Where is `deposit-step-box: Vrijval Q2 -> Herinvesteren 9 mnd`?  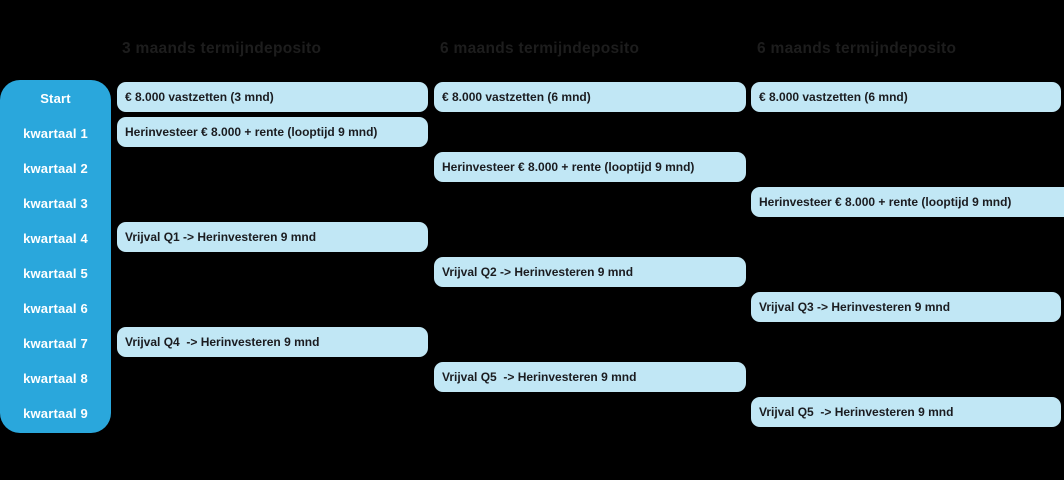 deposit-step-box: Vrijval Q2 -> Herinvesteren 9 mnd is located at coordinates (590, 272).